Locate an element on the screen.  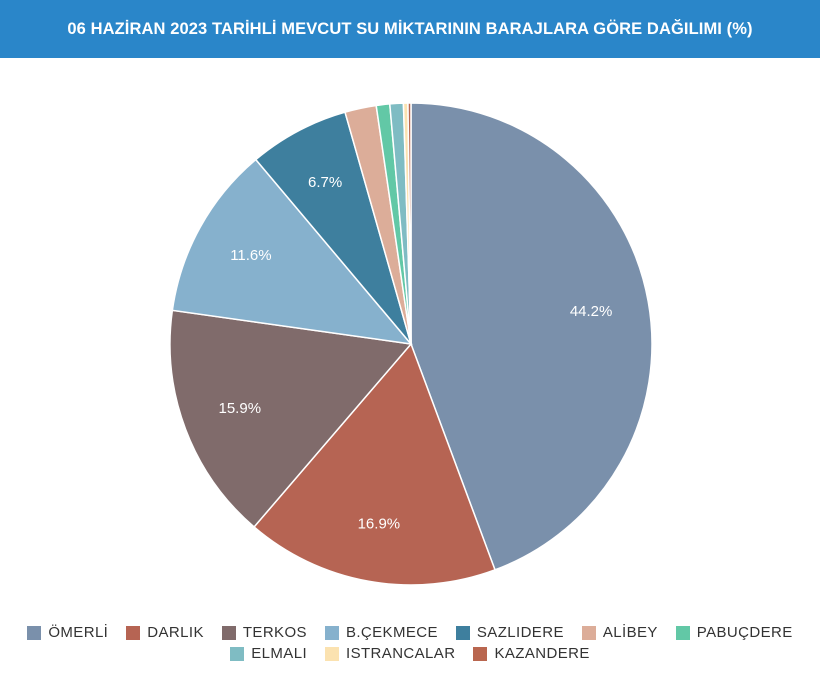
legend-item-2: TERKOS is located at coordinates (264, 632).